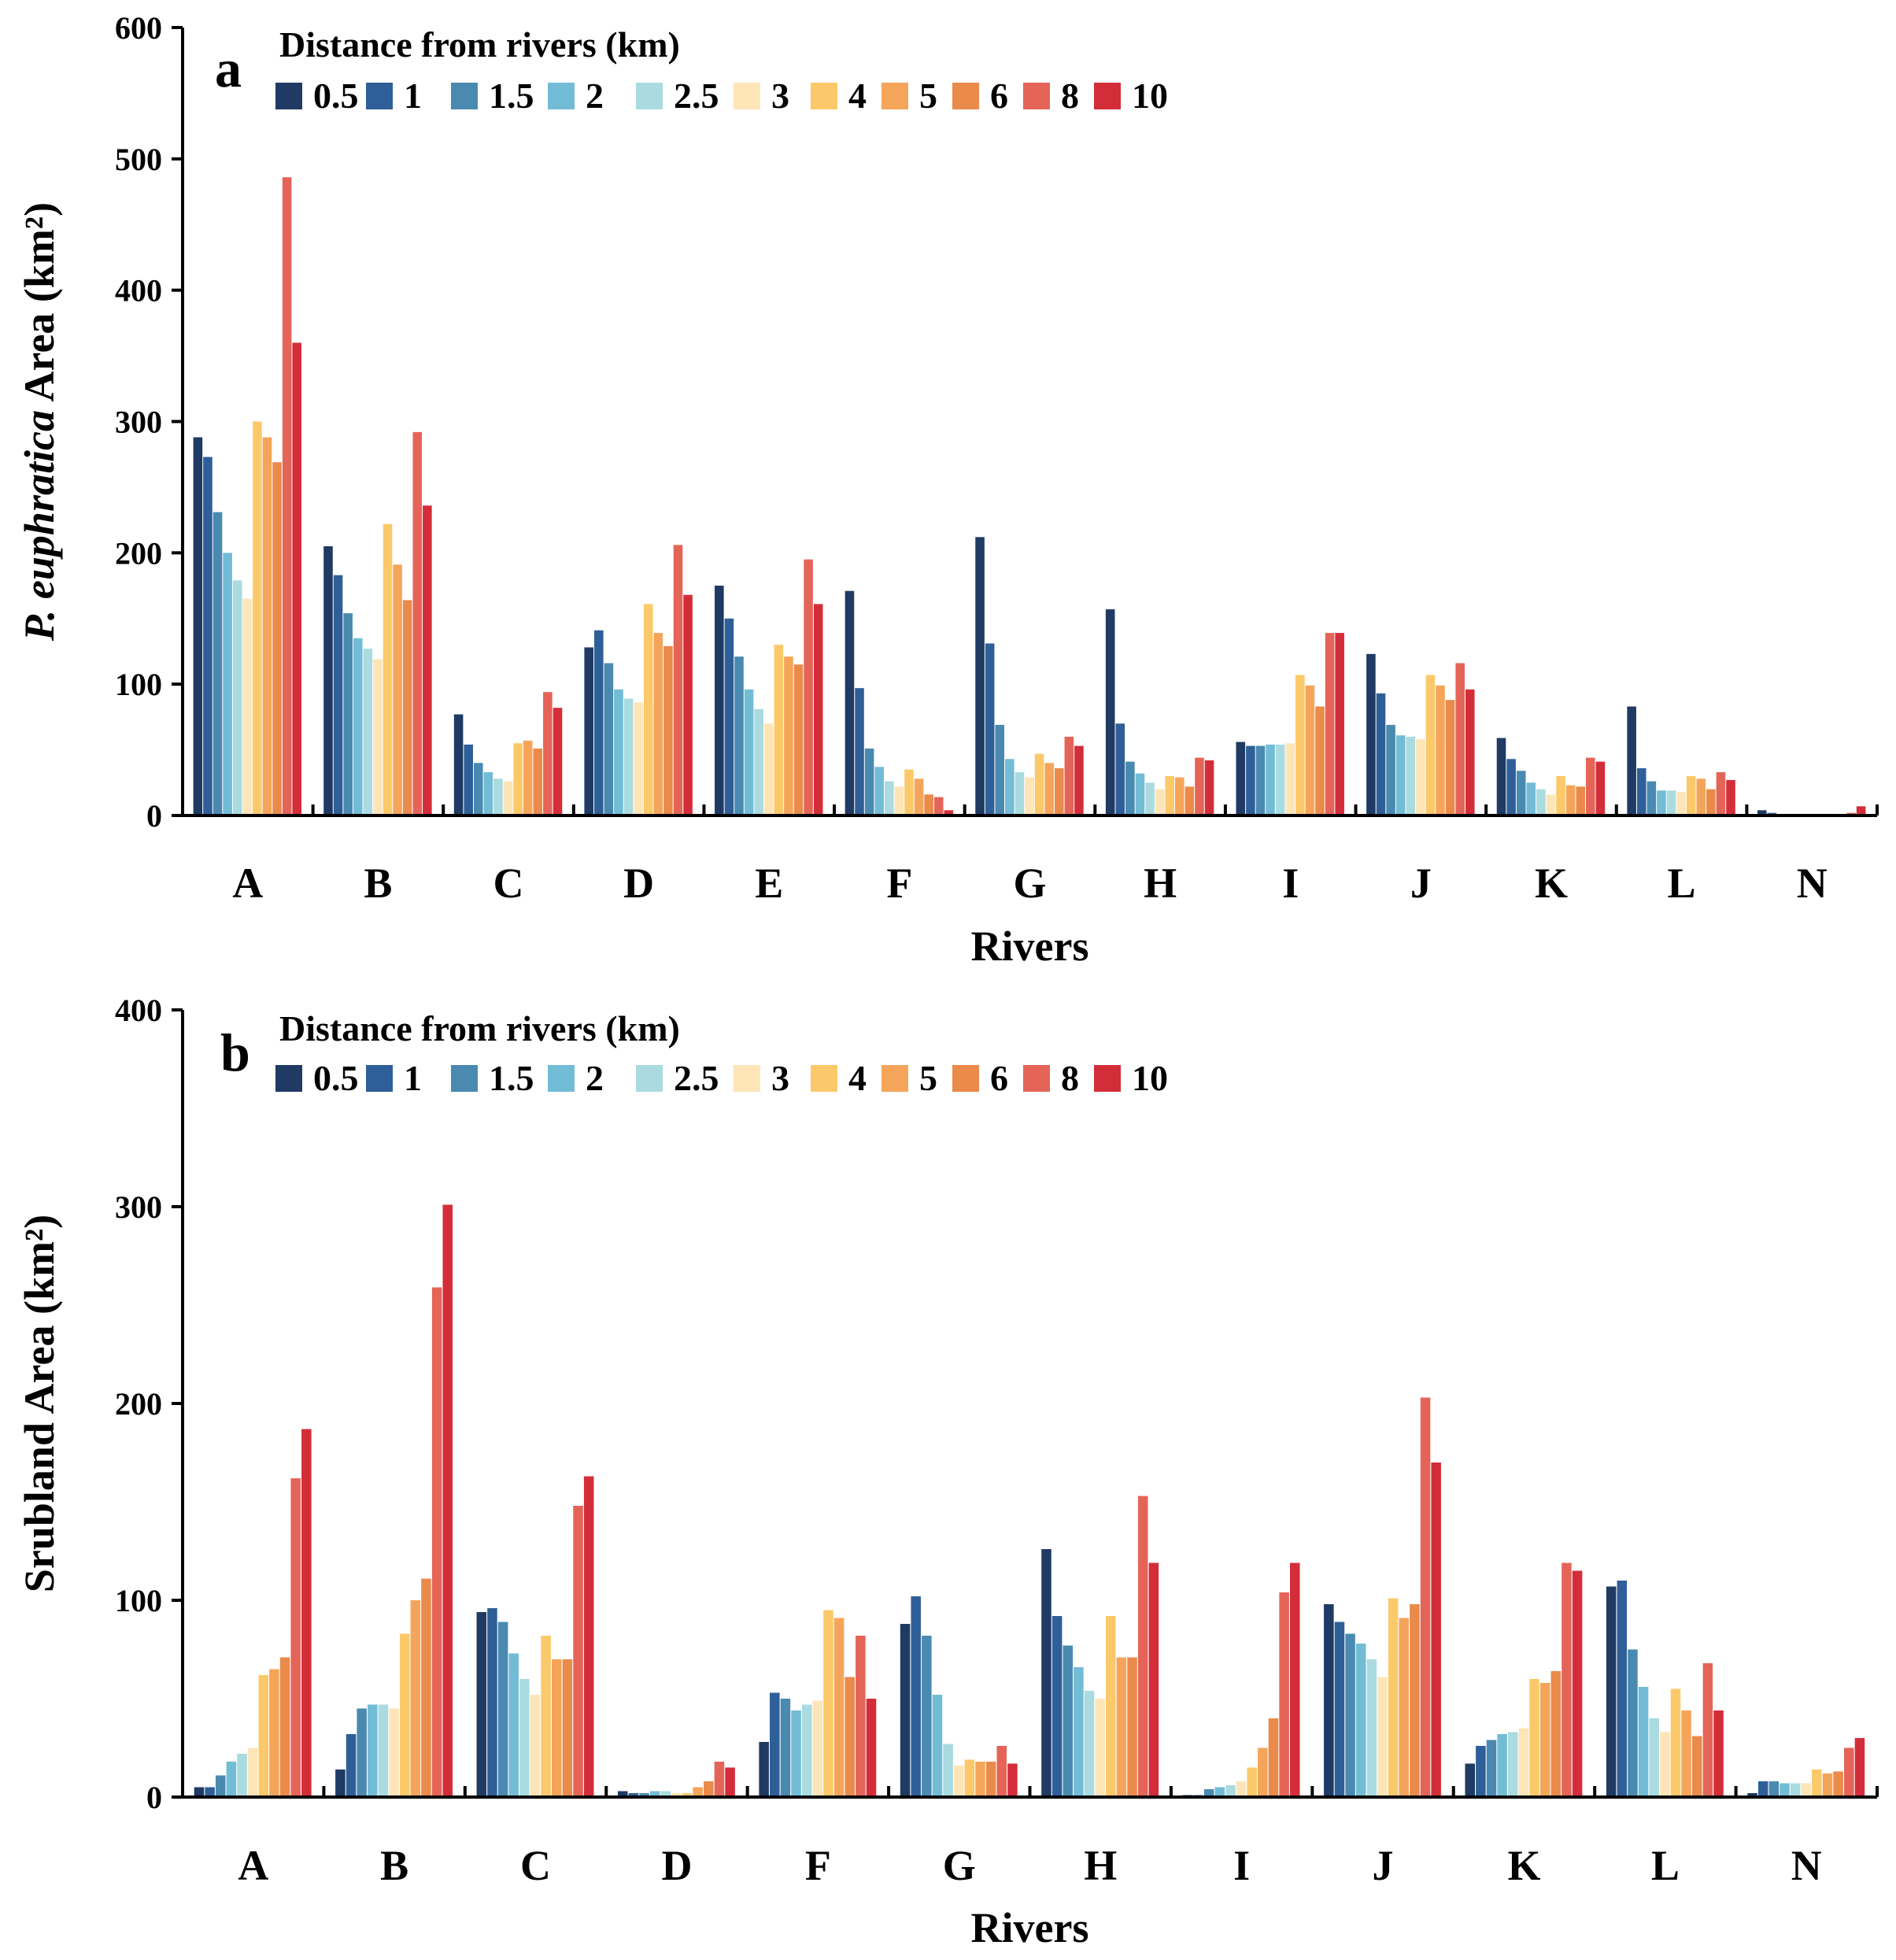 This screenshot has width=1896, height=1960. Describe the element at coordinates (1000, 770) in the screenshot. I see `bar-a-G-1.5` at that location.